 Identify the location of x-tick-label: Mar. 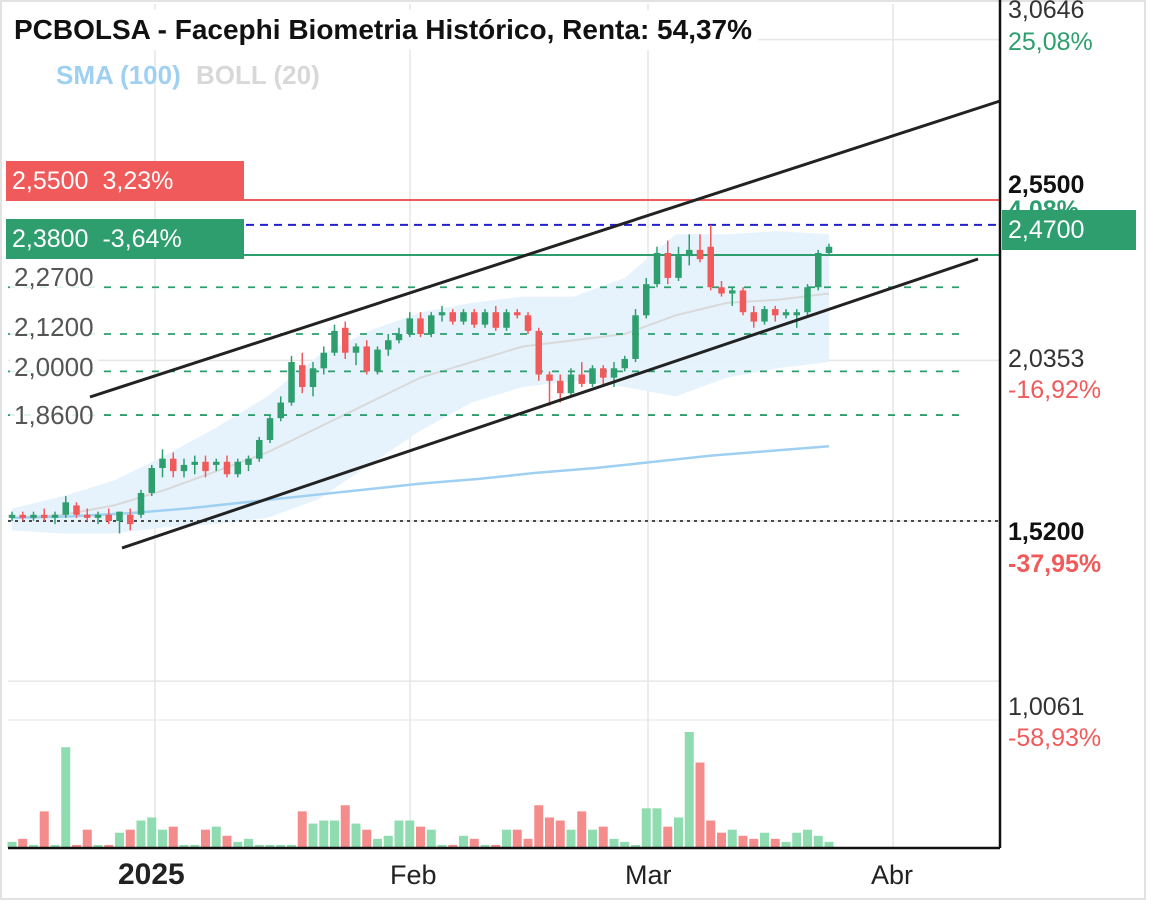
(648, 875).